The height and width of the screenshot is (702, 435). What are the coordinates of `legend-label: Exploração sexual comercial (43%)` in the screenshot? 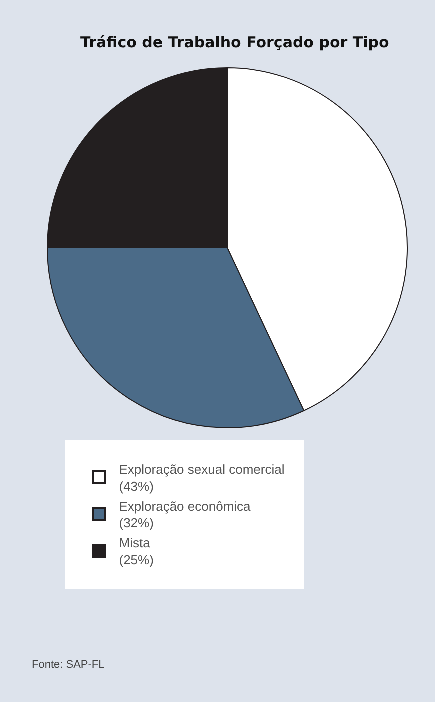 It's located at (202, 478).